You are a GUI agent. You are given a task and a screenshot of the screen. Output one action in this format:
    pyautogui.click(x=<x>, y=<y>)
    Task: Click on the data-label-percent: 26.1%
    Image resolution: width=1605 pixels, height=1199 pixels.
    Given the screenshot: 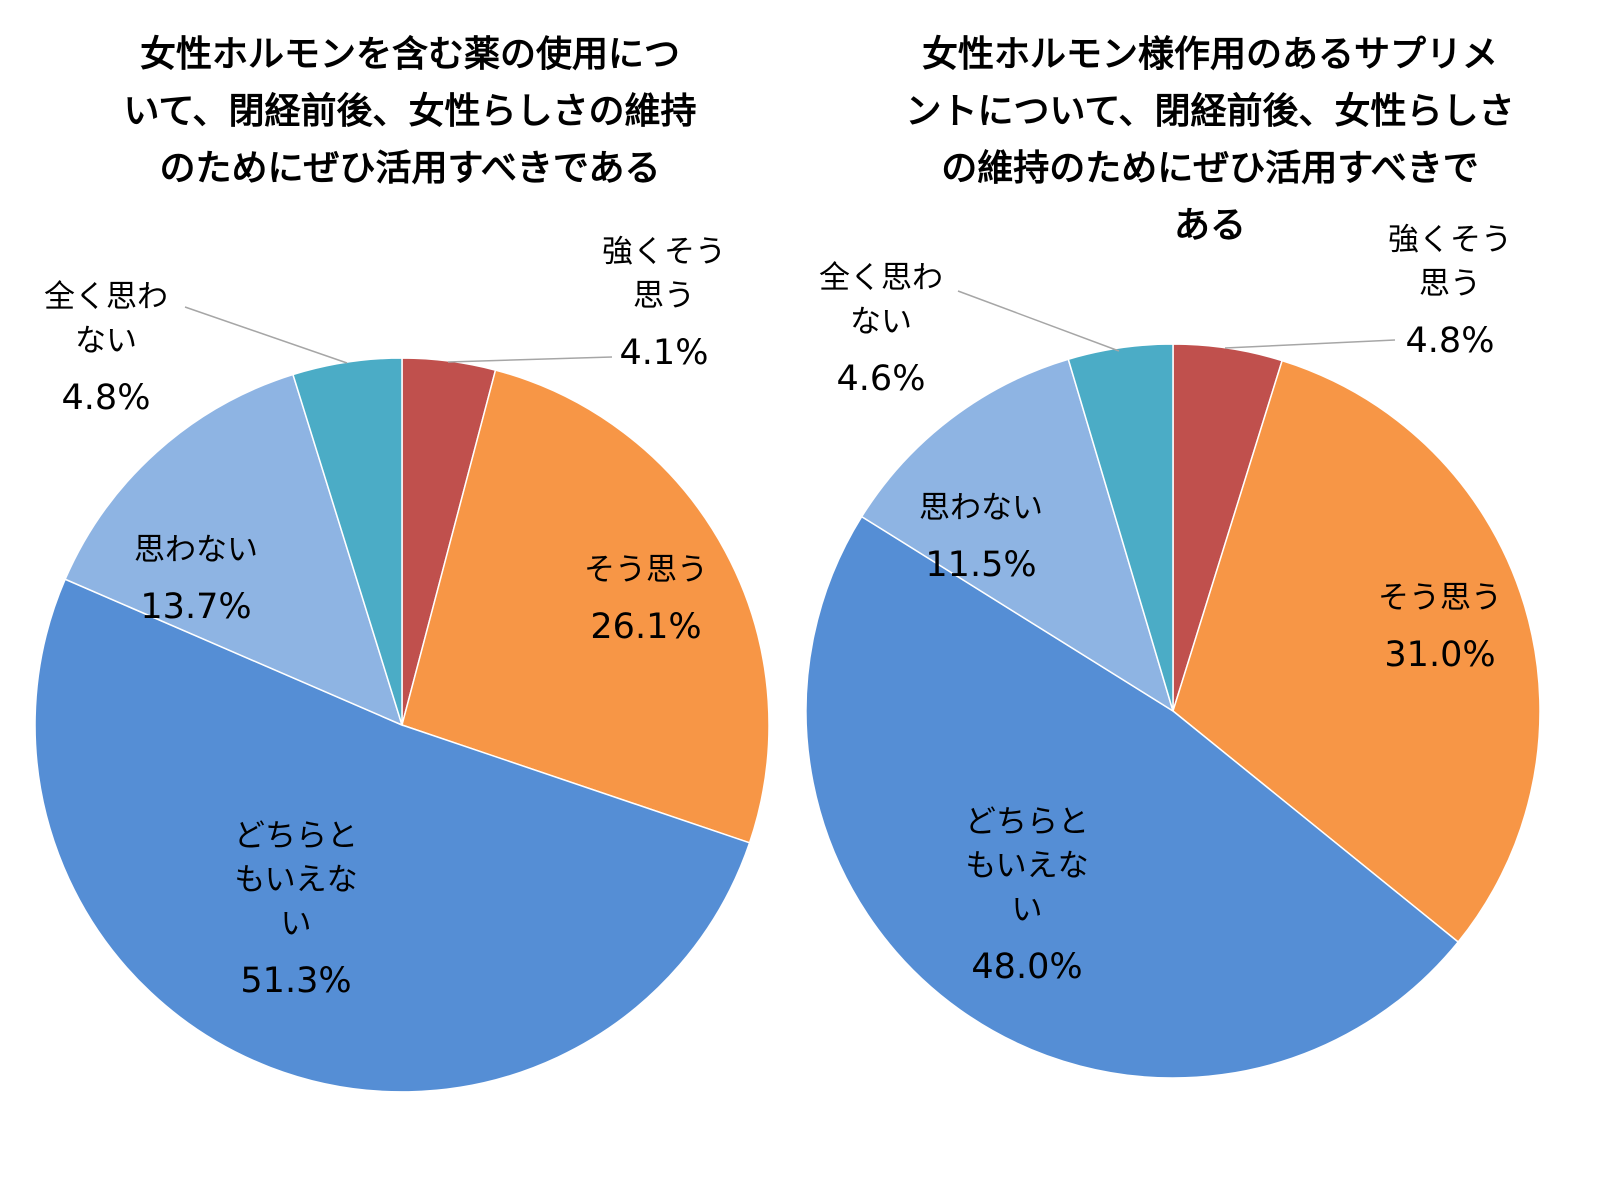 What is the action you would take?
    pyautogui.click(x=645, y=627)
    